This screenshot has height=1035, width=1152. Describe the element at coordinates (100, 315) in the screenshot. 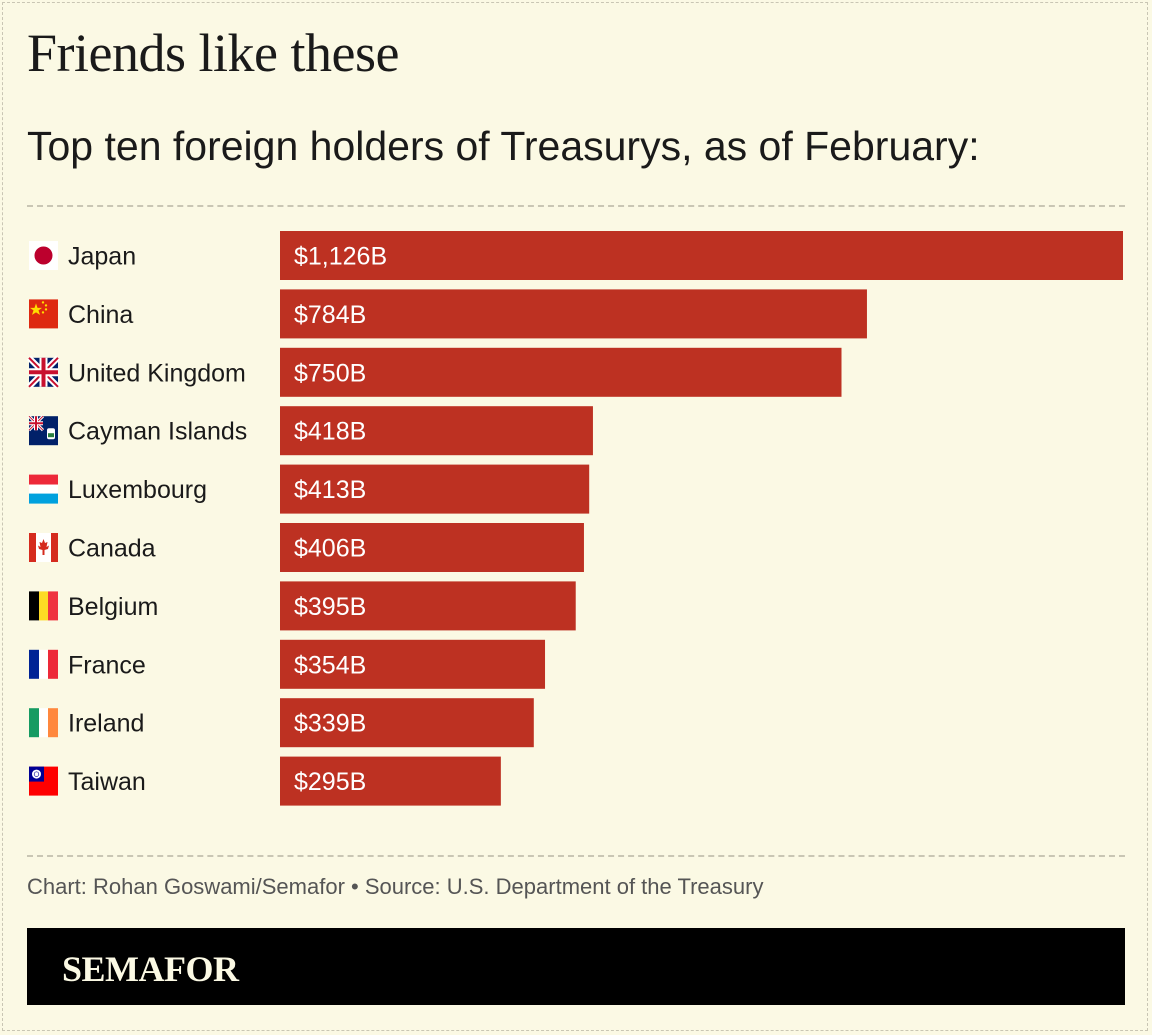

I see `category-label: China` at that location.